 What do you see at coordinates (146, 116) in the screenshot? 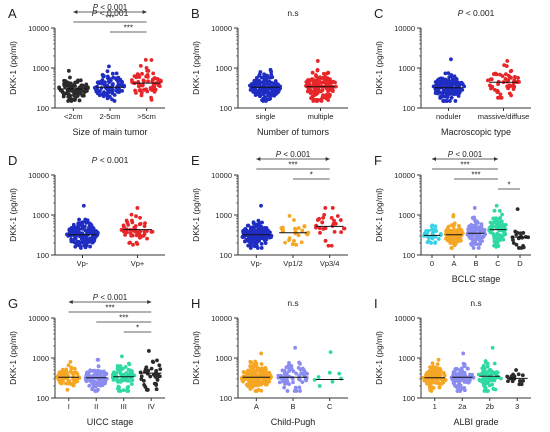
I see `x-tick-label: >5cm` at bounding box center [146, 116].